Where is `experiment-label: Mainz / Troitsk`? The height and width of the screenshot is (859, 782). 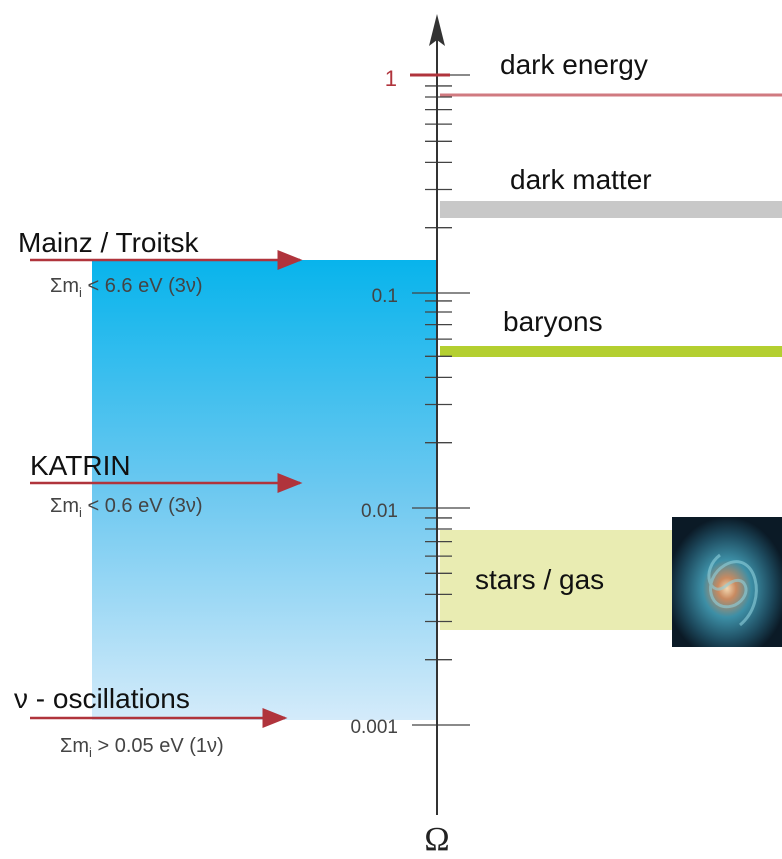 experiment-label: Mainz / Troitsk is located at coordinates (108, 242).